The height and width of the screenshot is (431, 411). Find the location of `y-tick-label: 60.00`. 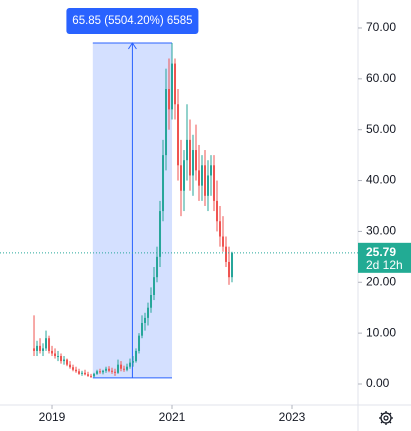

y-tick-label: 60.00 is located at coordinates (381, 78).